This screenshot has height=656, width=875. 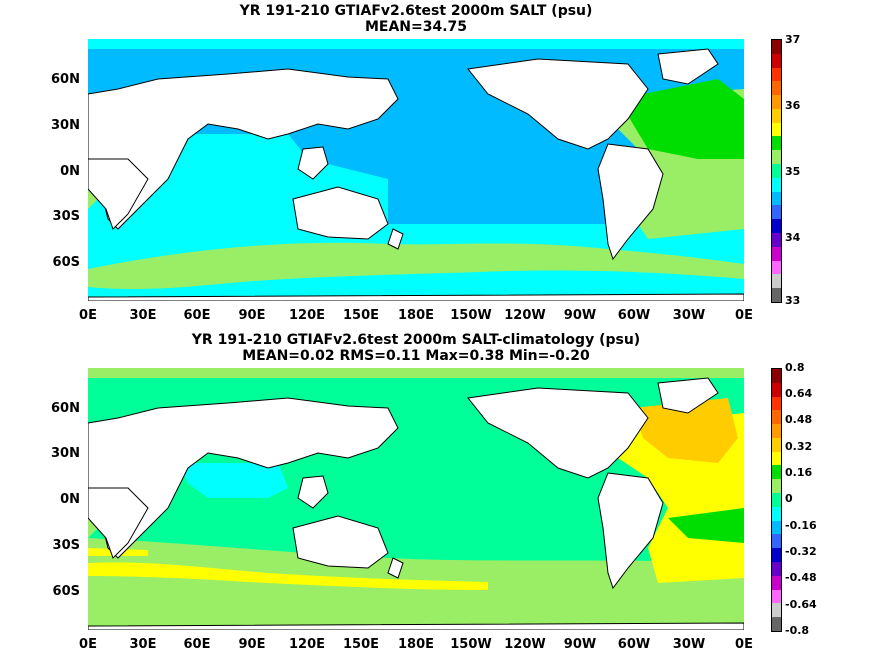 What do you see at coordinates (252, 315) in the screenshot?
I see `p1-lon-label: 90E` at bounding box center [252, 315].